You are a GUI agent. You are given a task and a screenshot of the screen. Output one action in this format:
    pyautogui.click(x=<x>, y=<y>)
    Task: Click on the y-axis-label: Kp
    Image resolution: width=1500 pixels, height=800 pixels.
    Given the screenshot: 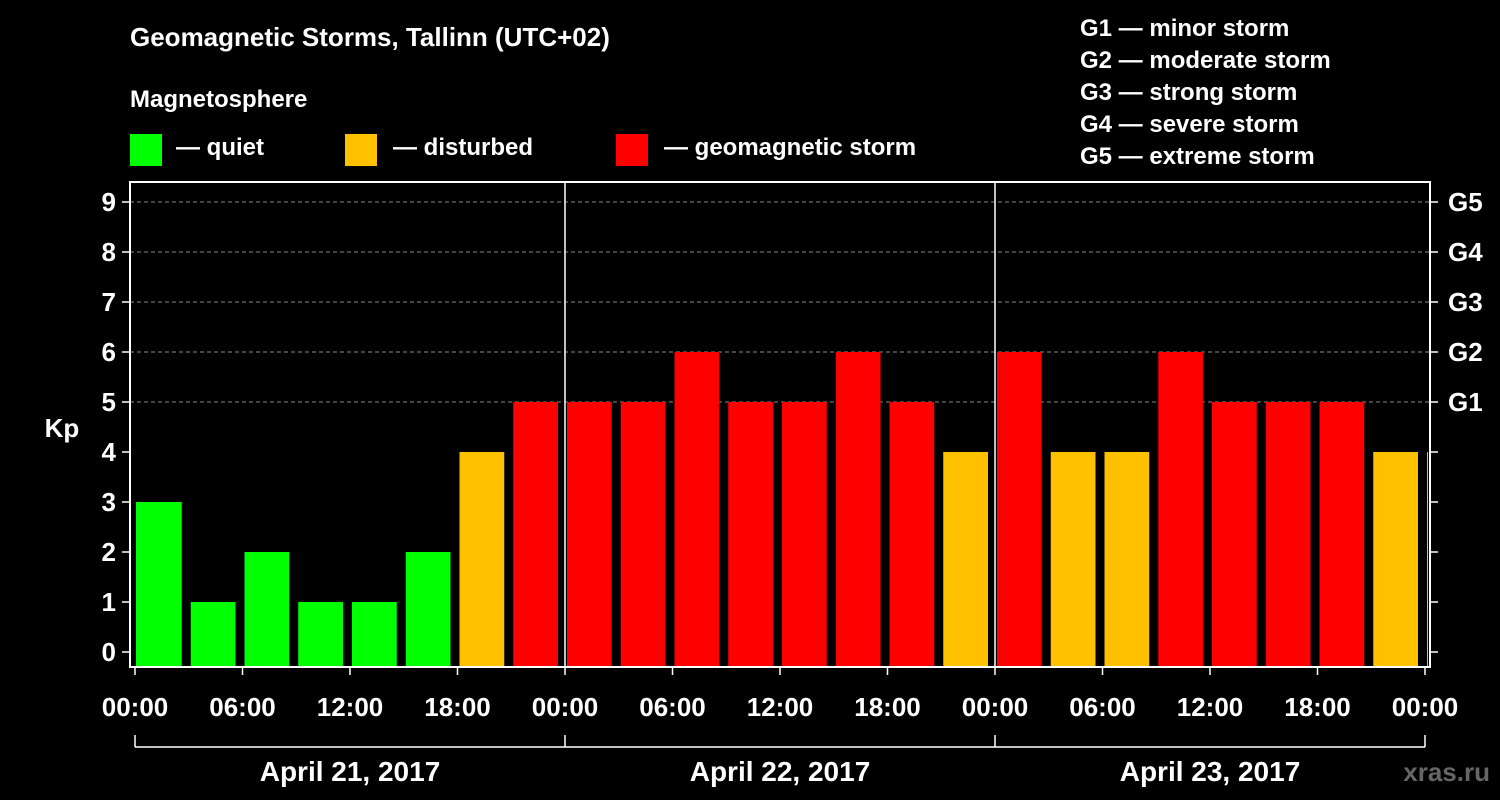 What is the action you would take?
    pyautogui.click(x=62, y=428)
    